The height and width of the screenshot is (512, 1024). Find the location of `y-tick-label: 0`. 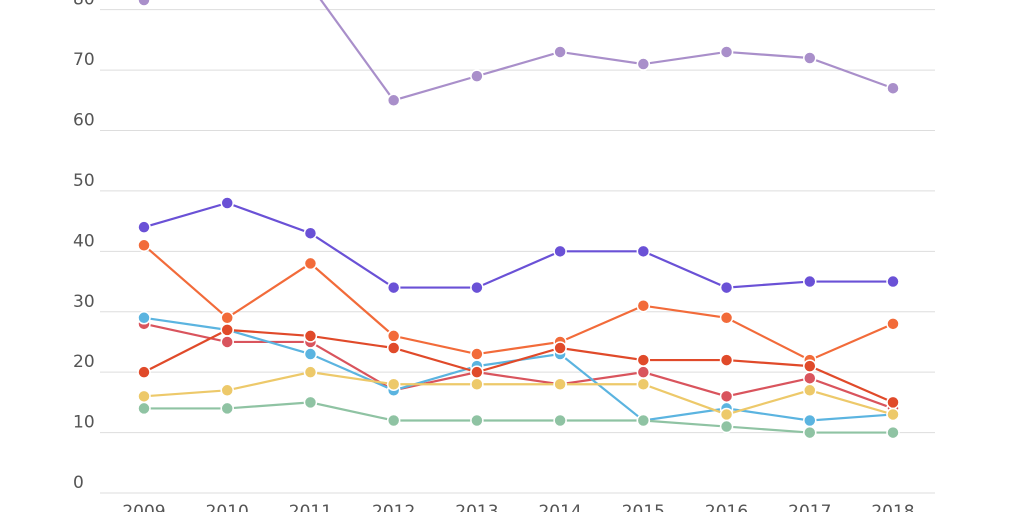

y-tick-label: 0 is located at coordinates (78, 483).